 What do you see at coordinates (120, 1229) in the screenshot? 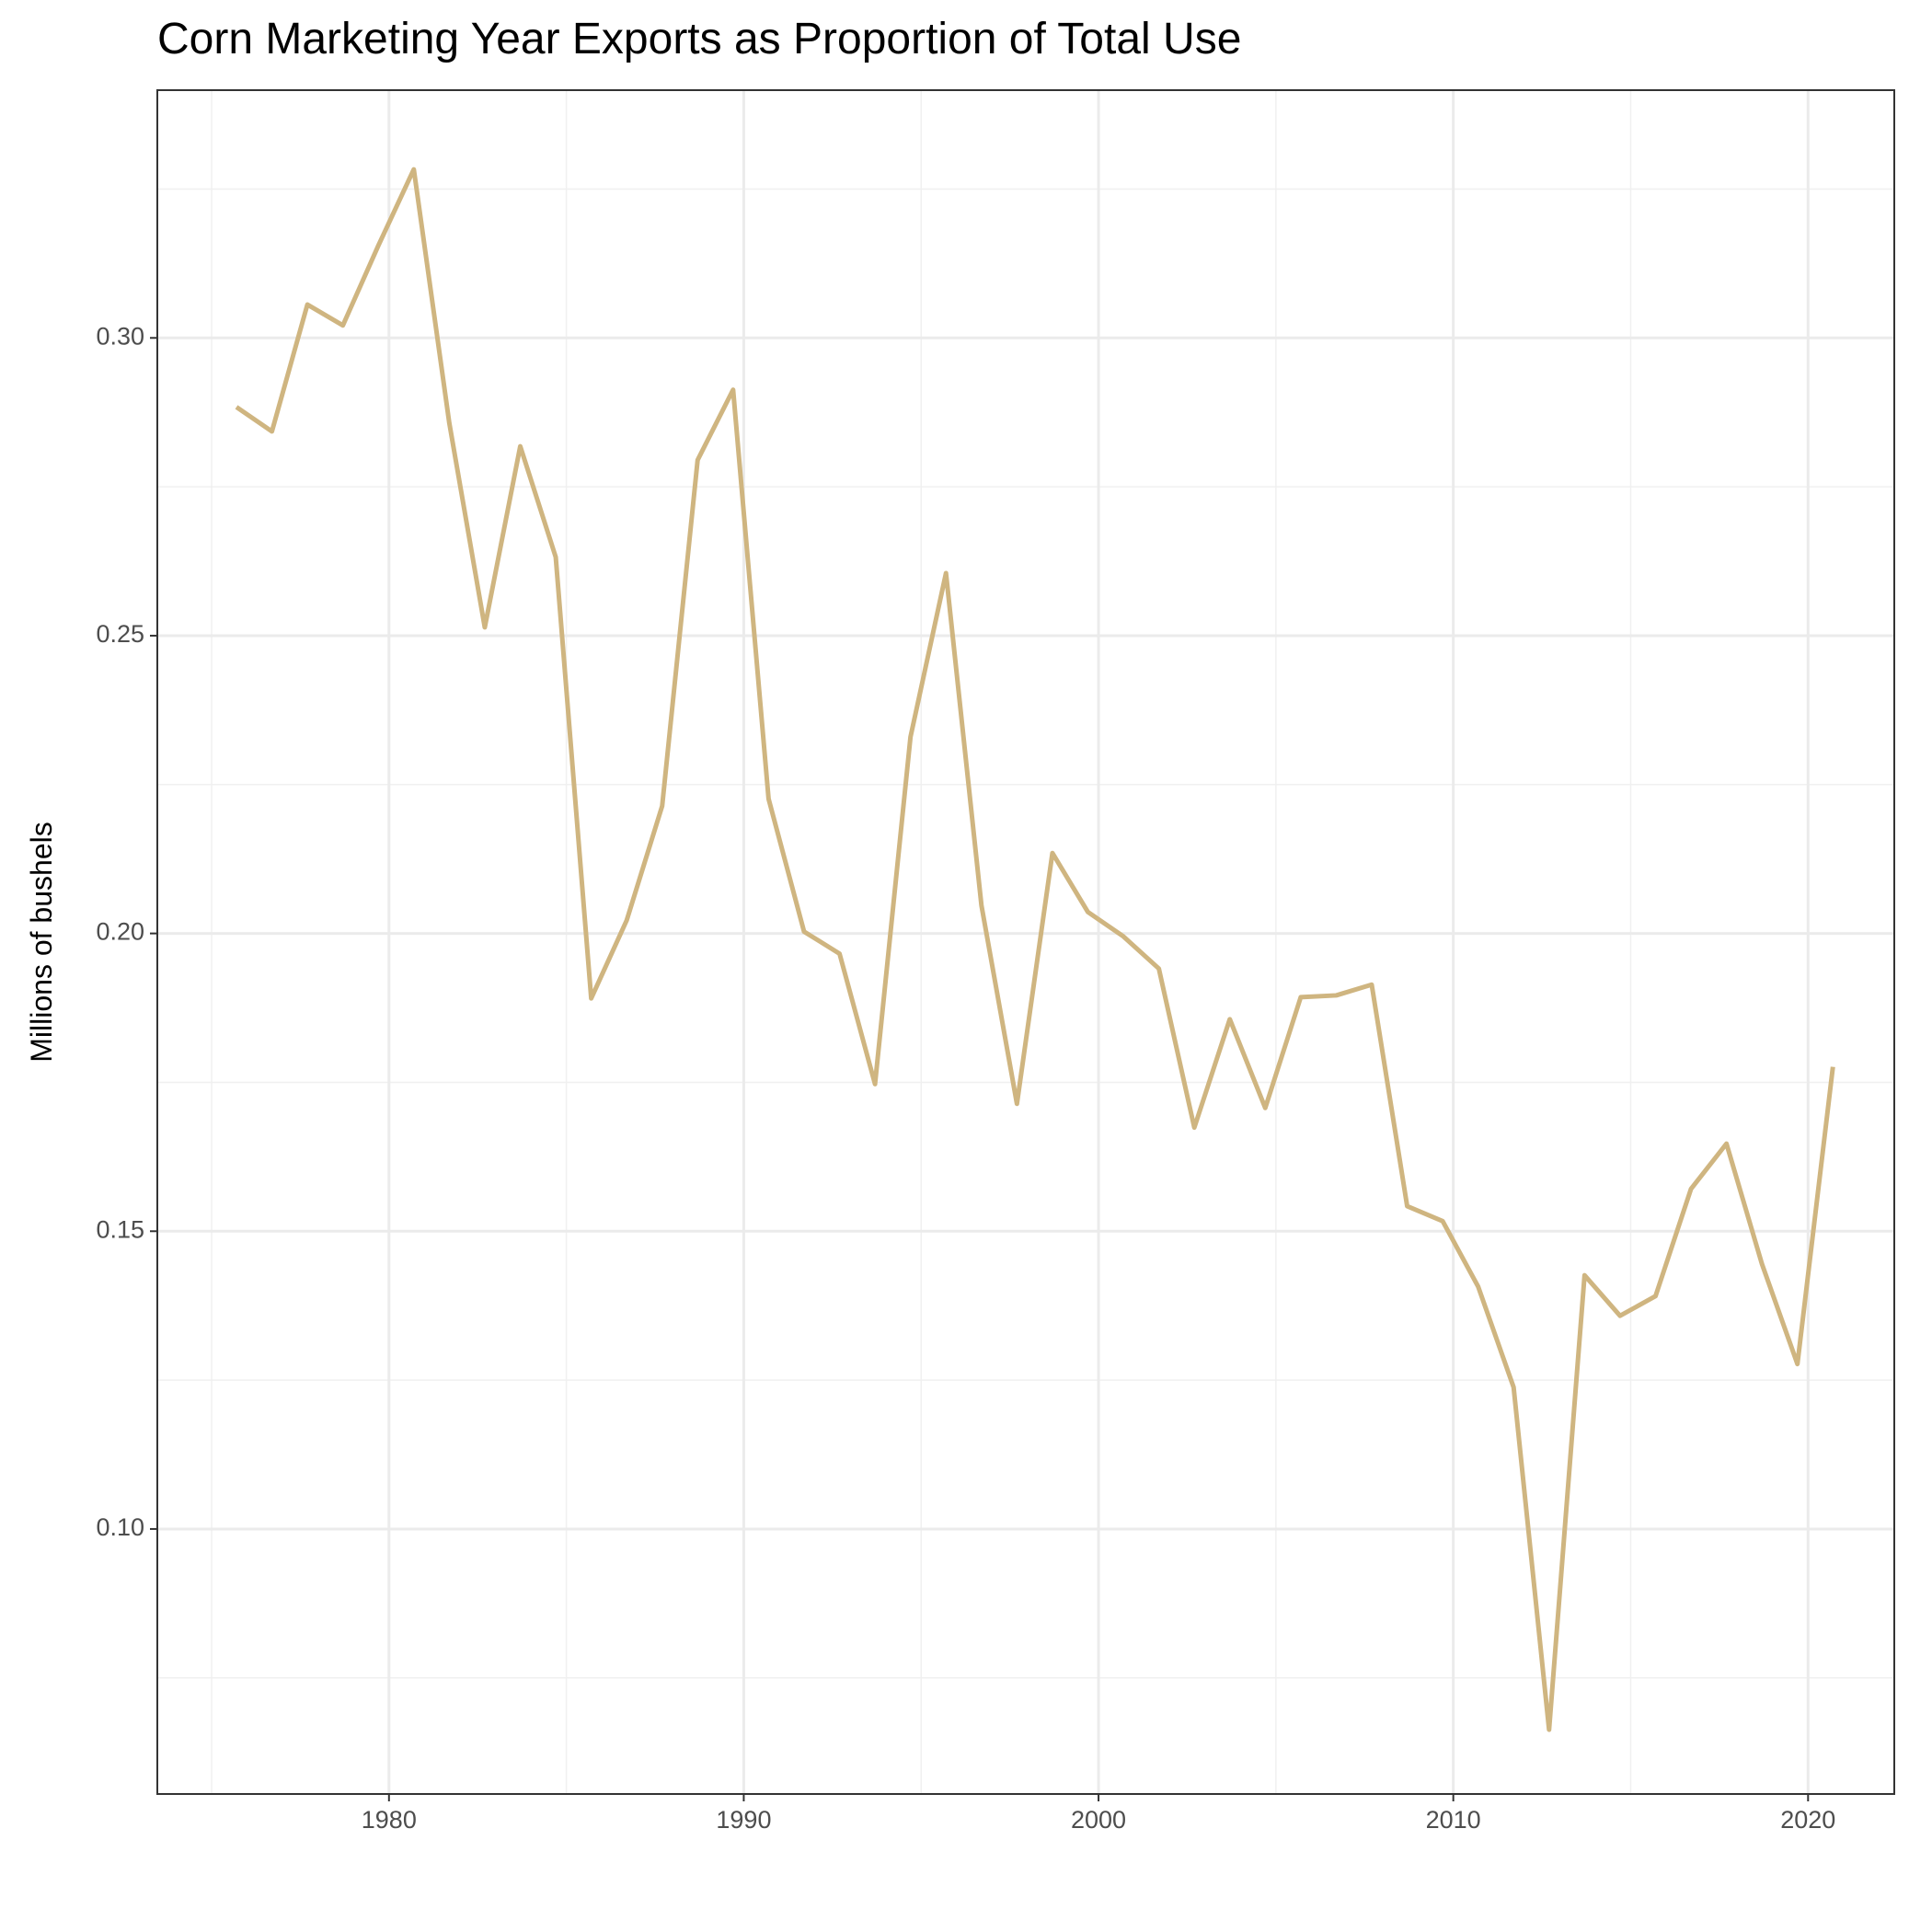
I see `y-tick-label: 0.15` at bounding box center [120, 1229].